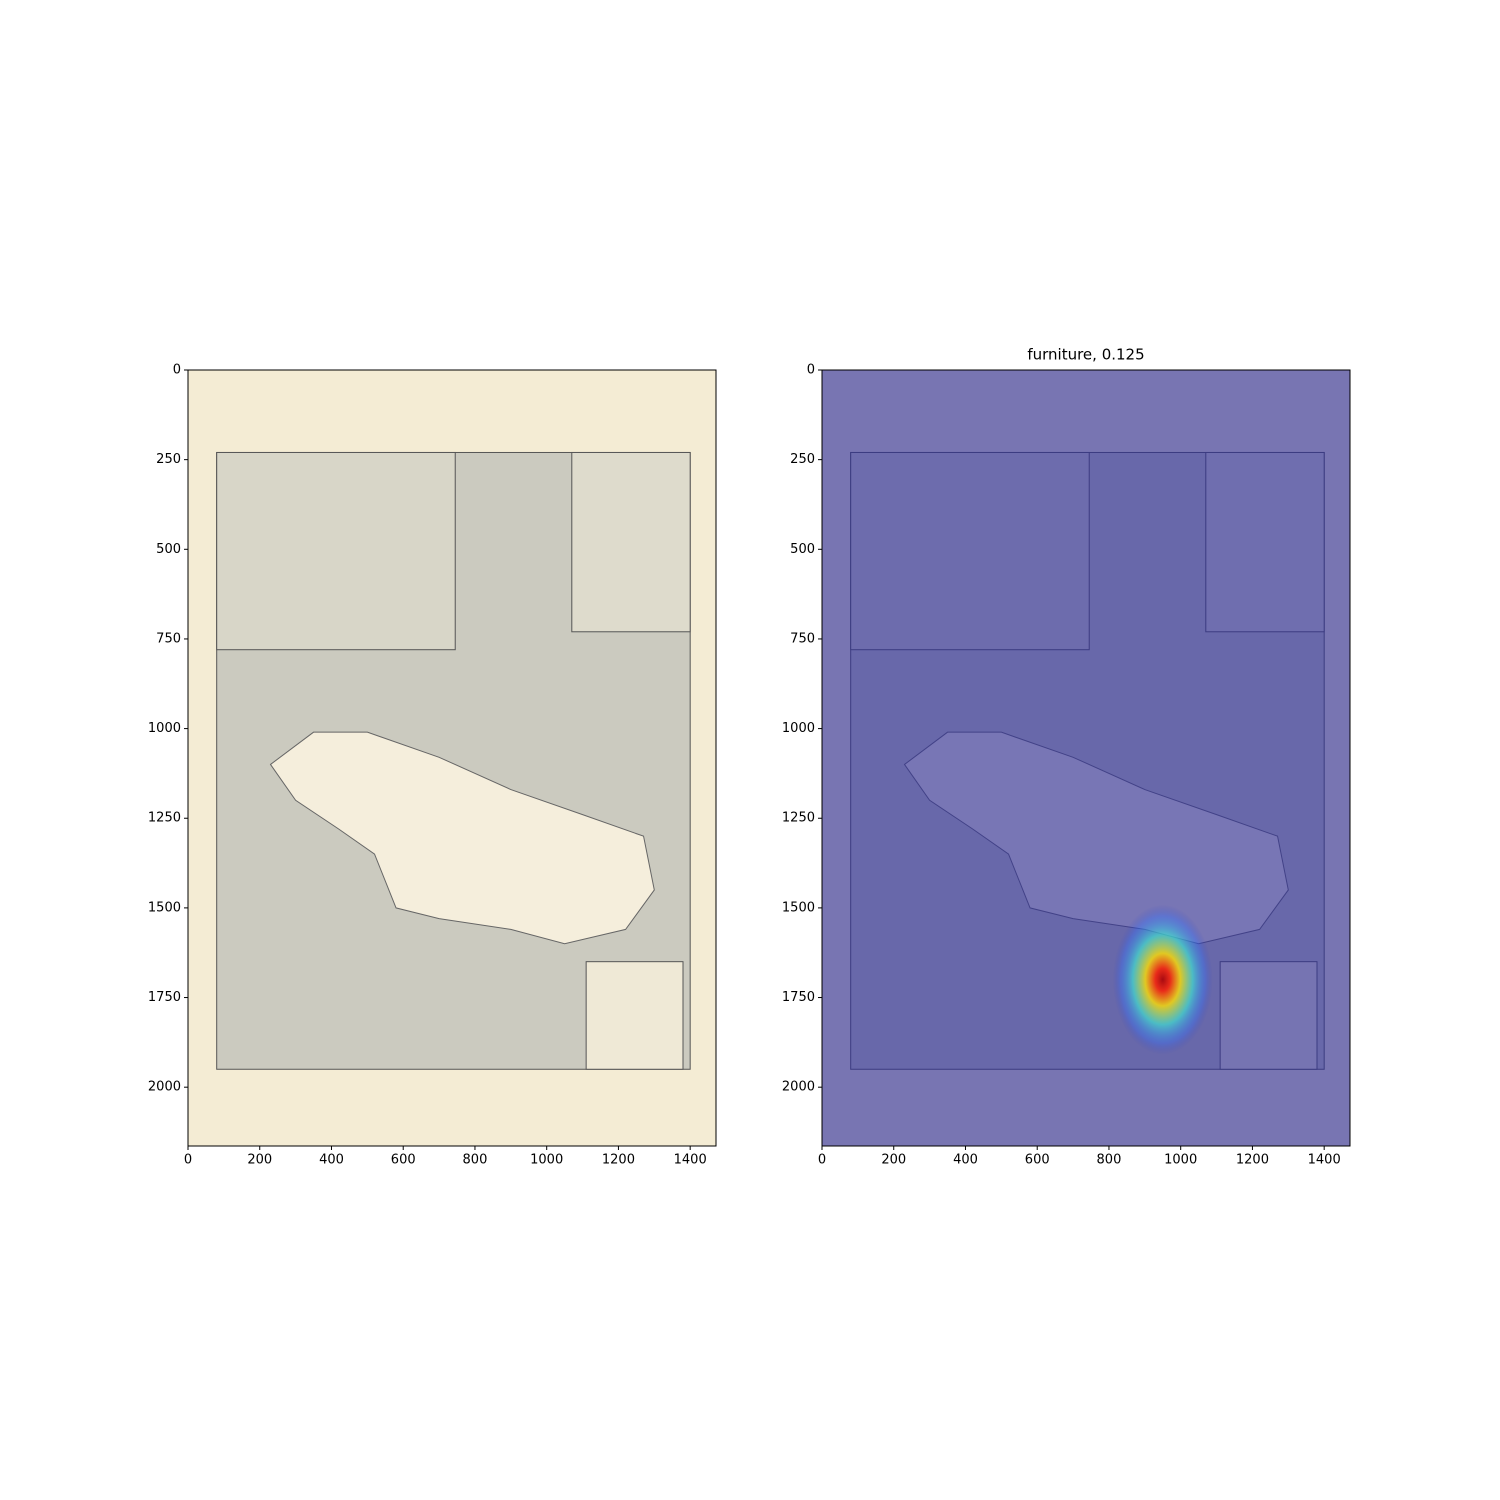  Describe the element at coordinates (462, 838) in the screenshot. I see `island` at that location.